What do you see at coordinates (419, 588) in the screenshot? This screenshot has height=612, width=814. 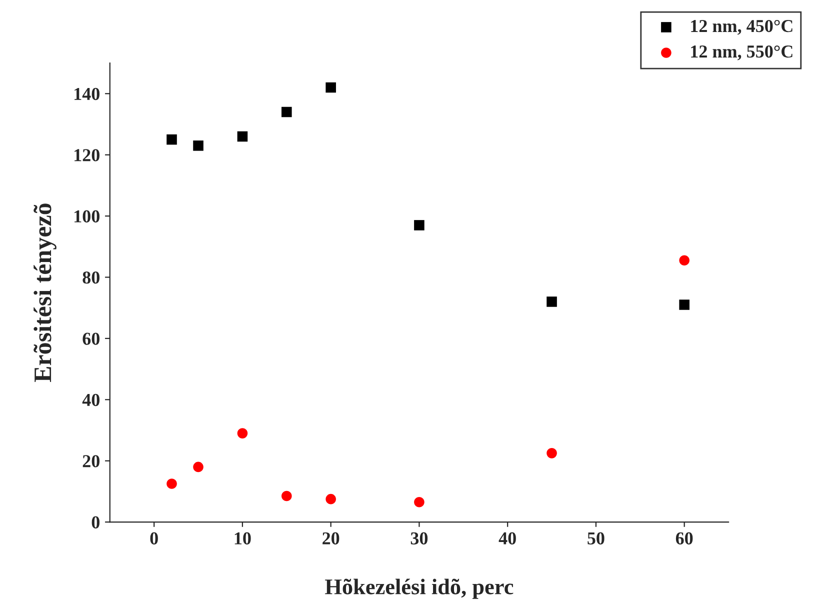 I see `x-axis-title: Hõkezelési idõ, perc` at bounding box center [419, 588].